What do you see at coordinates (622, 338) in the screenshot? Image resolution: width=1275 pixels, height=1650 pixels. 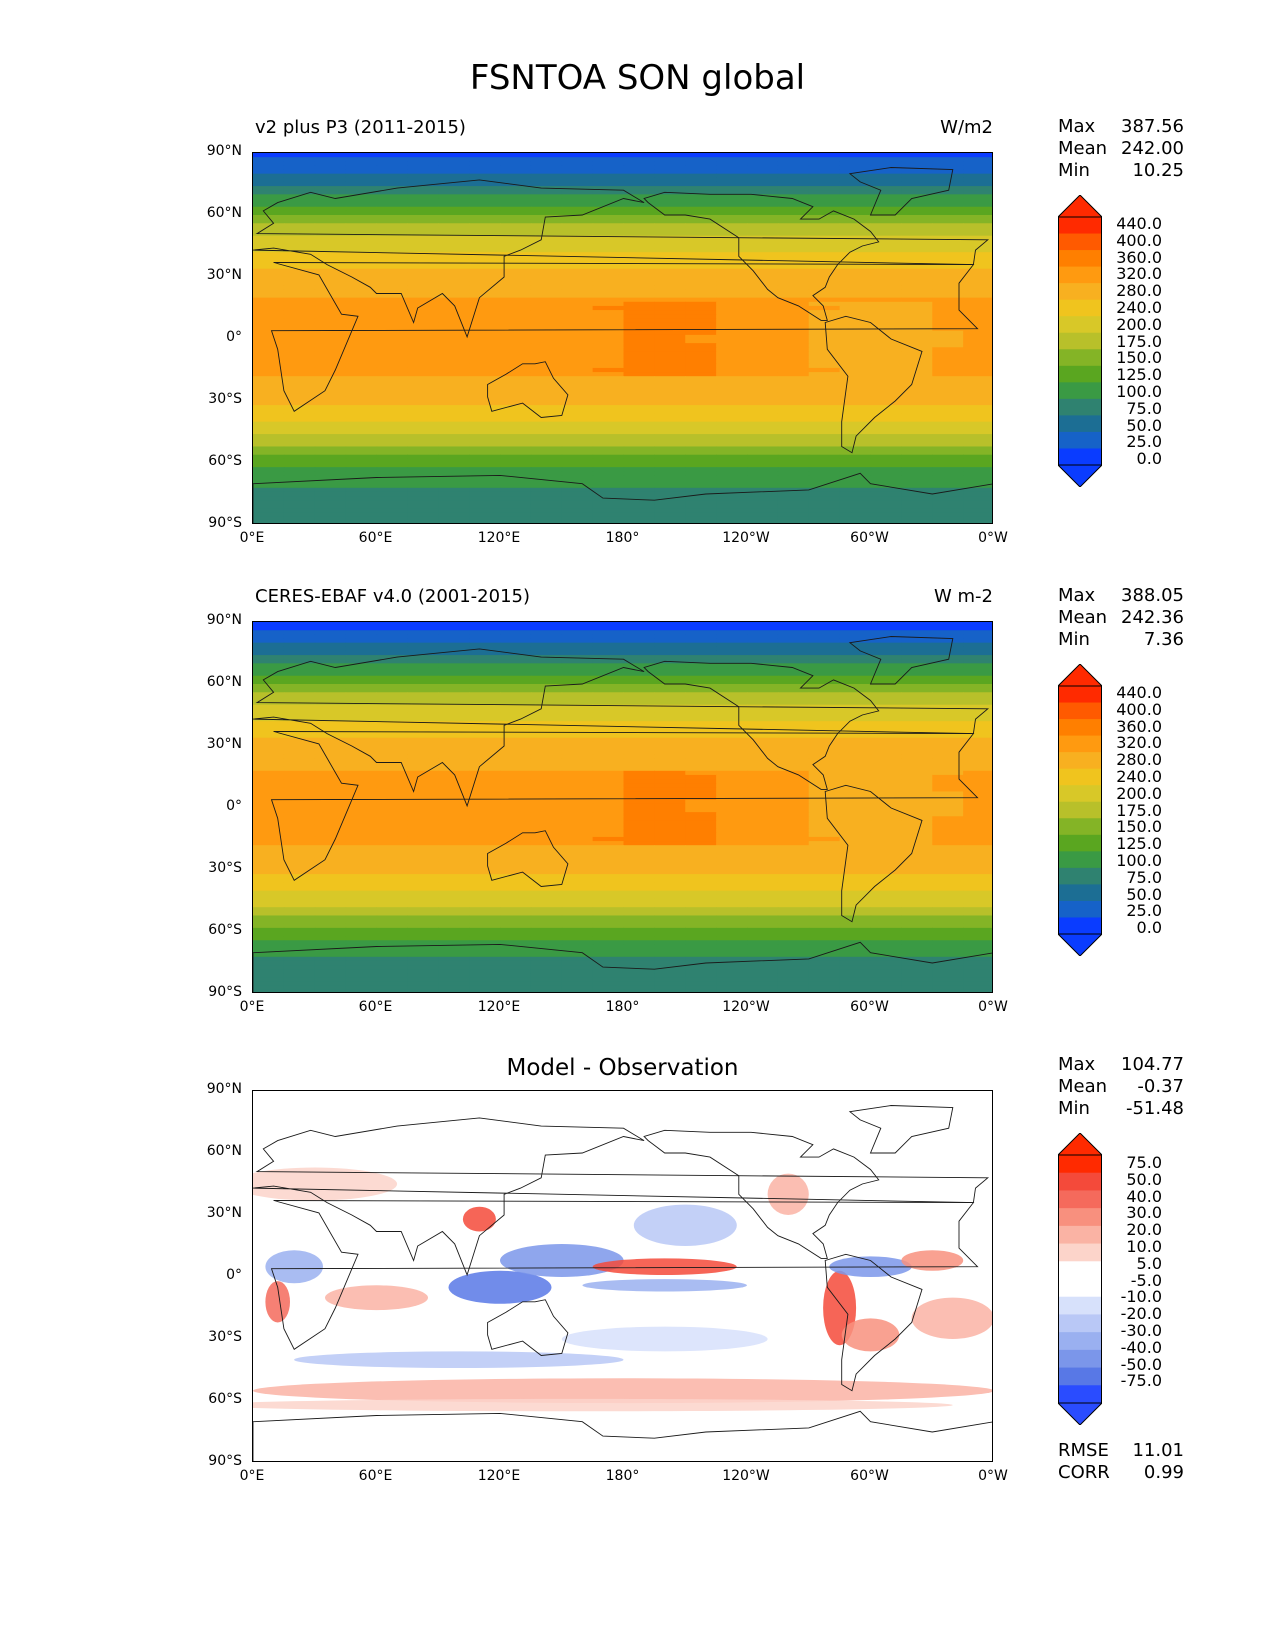 I see `map-plot-model` at bounding box center [622, 338].